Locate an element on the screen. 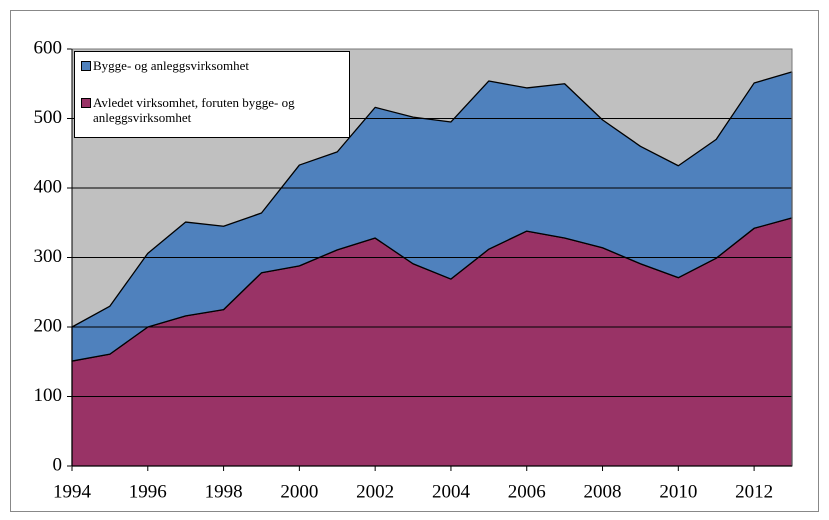  y-tick-label: 0 is located at coordinates (58, 464).